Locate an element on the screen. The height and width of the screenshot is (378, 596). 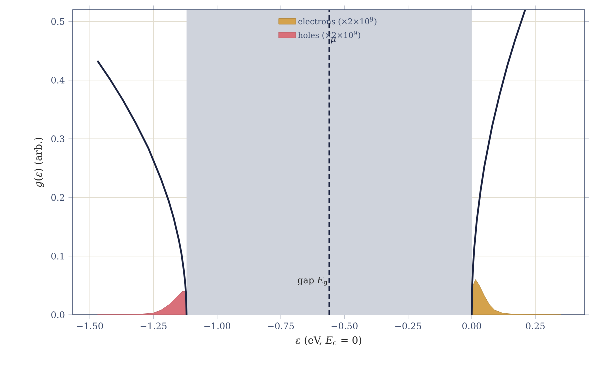
y-tick-label: 0.4 is located at coordinates (58, 80).